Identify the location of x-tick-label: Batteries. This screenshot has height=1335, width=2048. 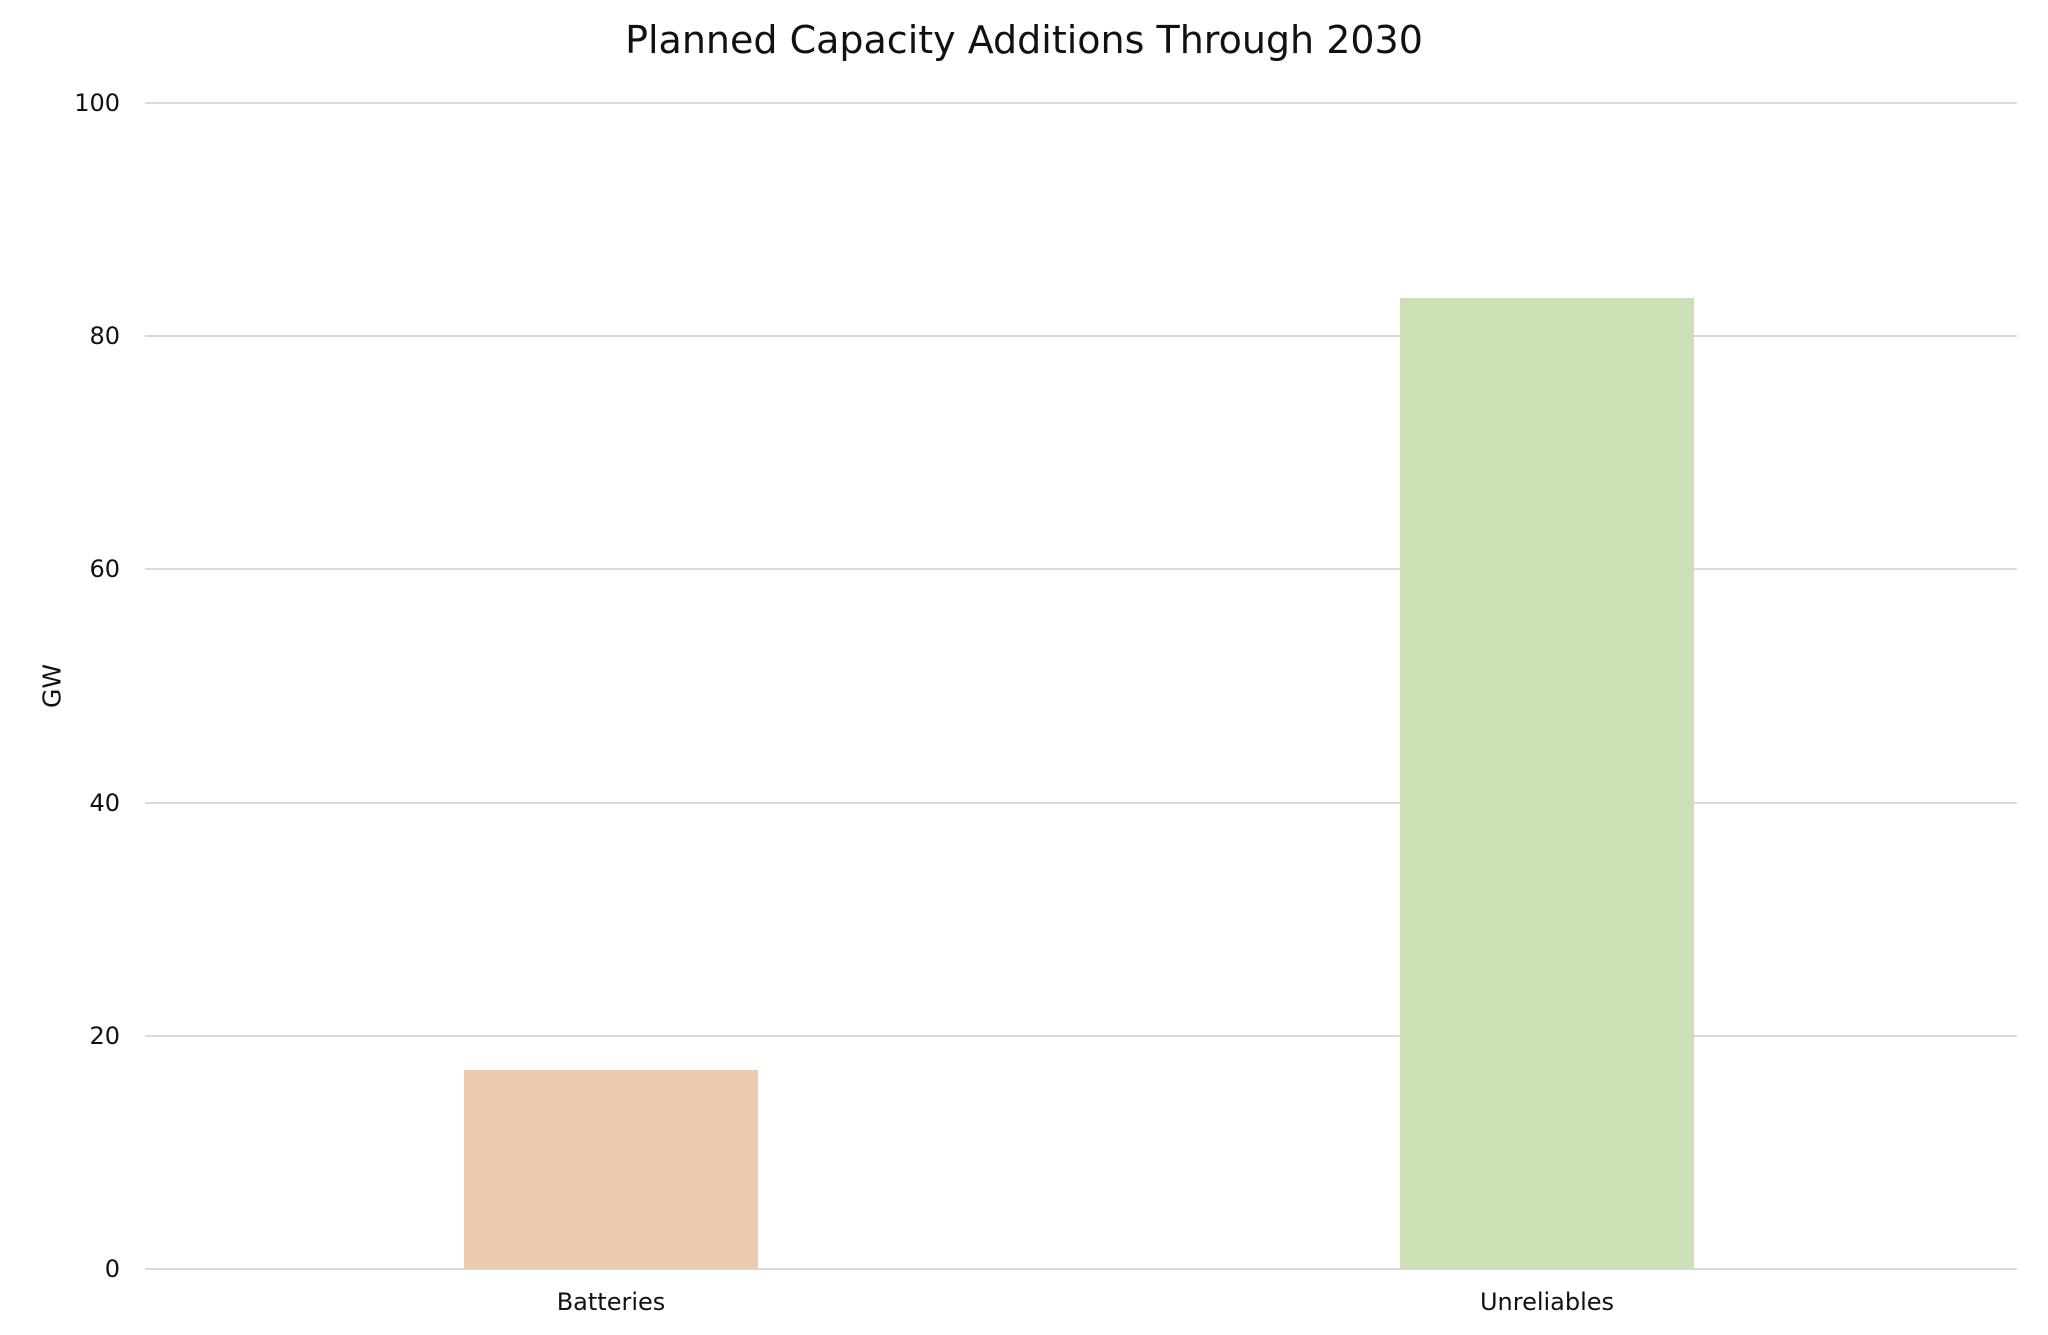
(611, 1302).